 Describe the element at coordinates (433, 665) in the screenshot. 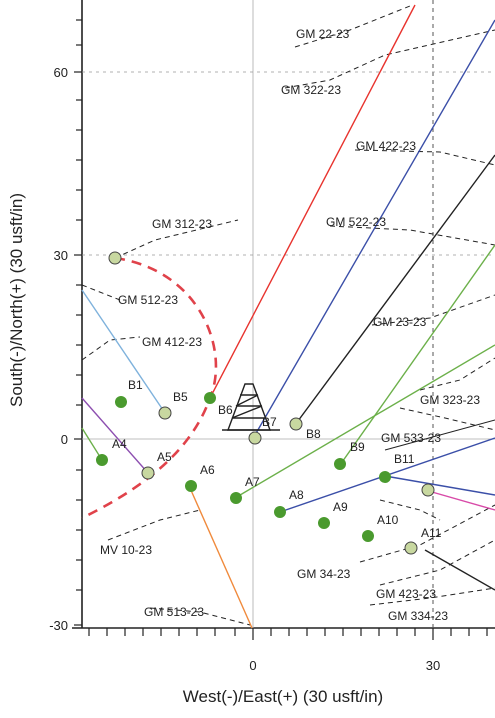

I see `x-tick-label: 30` at that location.